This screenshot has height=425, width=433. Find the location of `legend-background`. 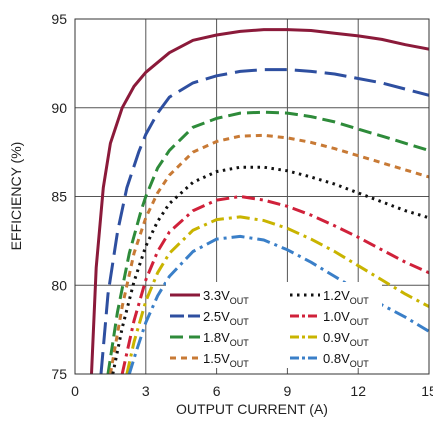

legend-background is located at coordinates (274, 325).